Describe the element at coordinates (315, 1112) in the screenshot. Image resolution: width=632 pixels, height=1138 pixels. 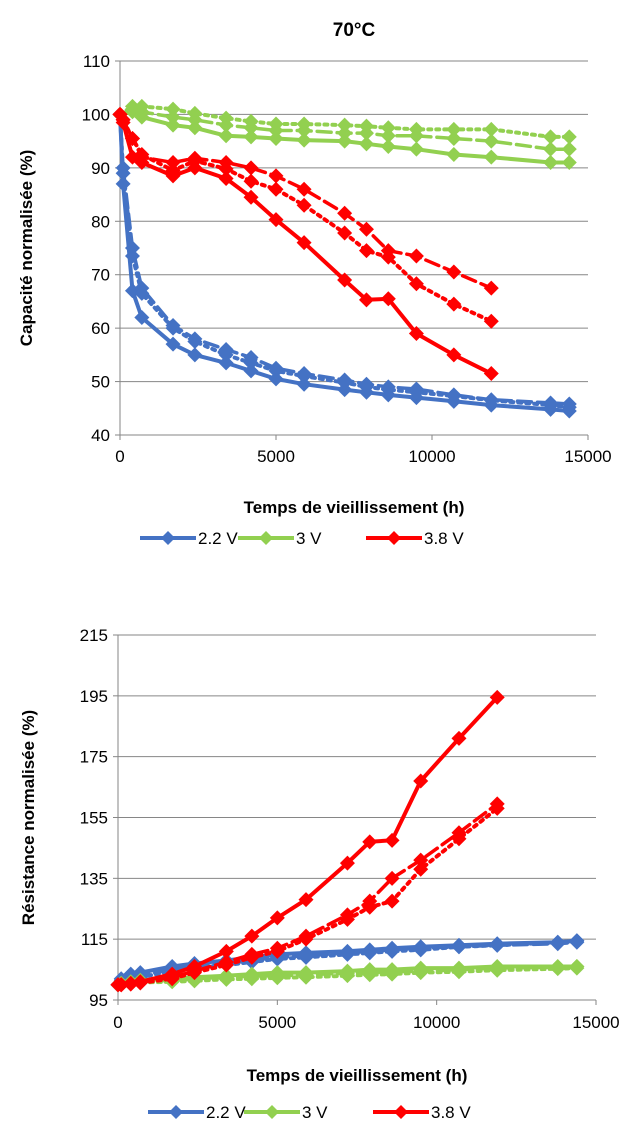
I see `legend-label: 3 V` at that location.